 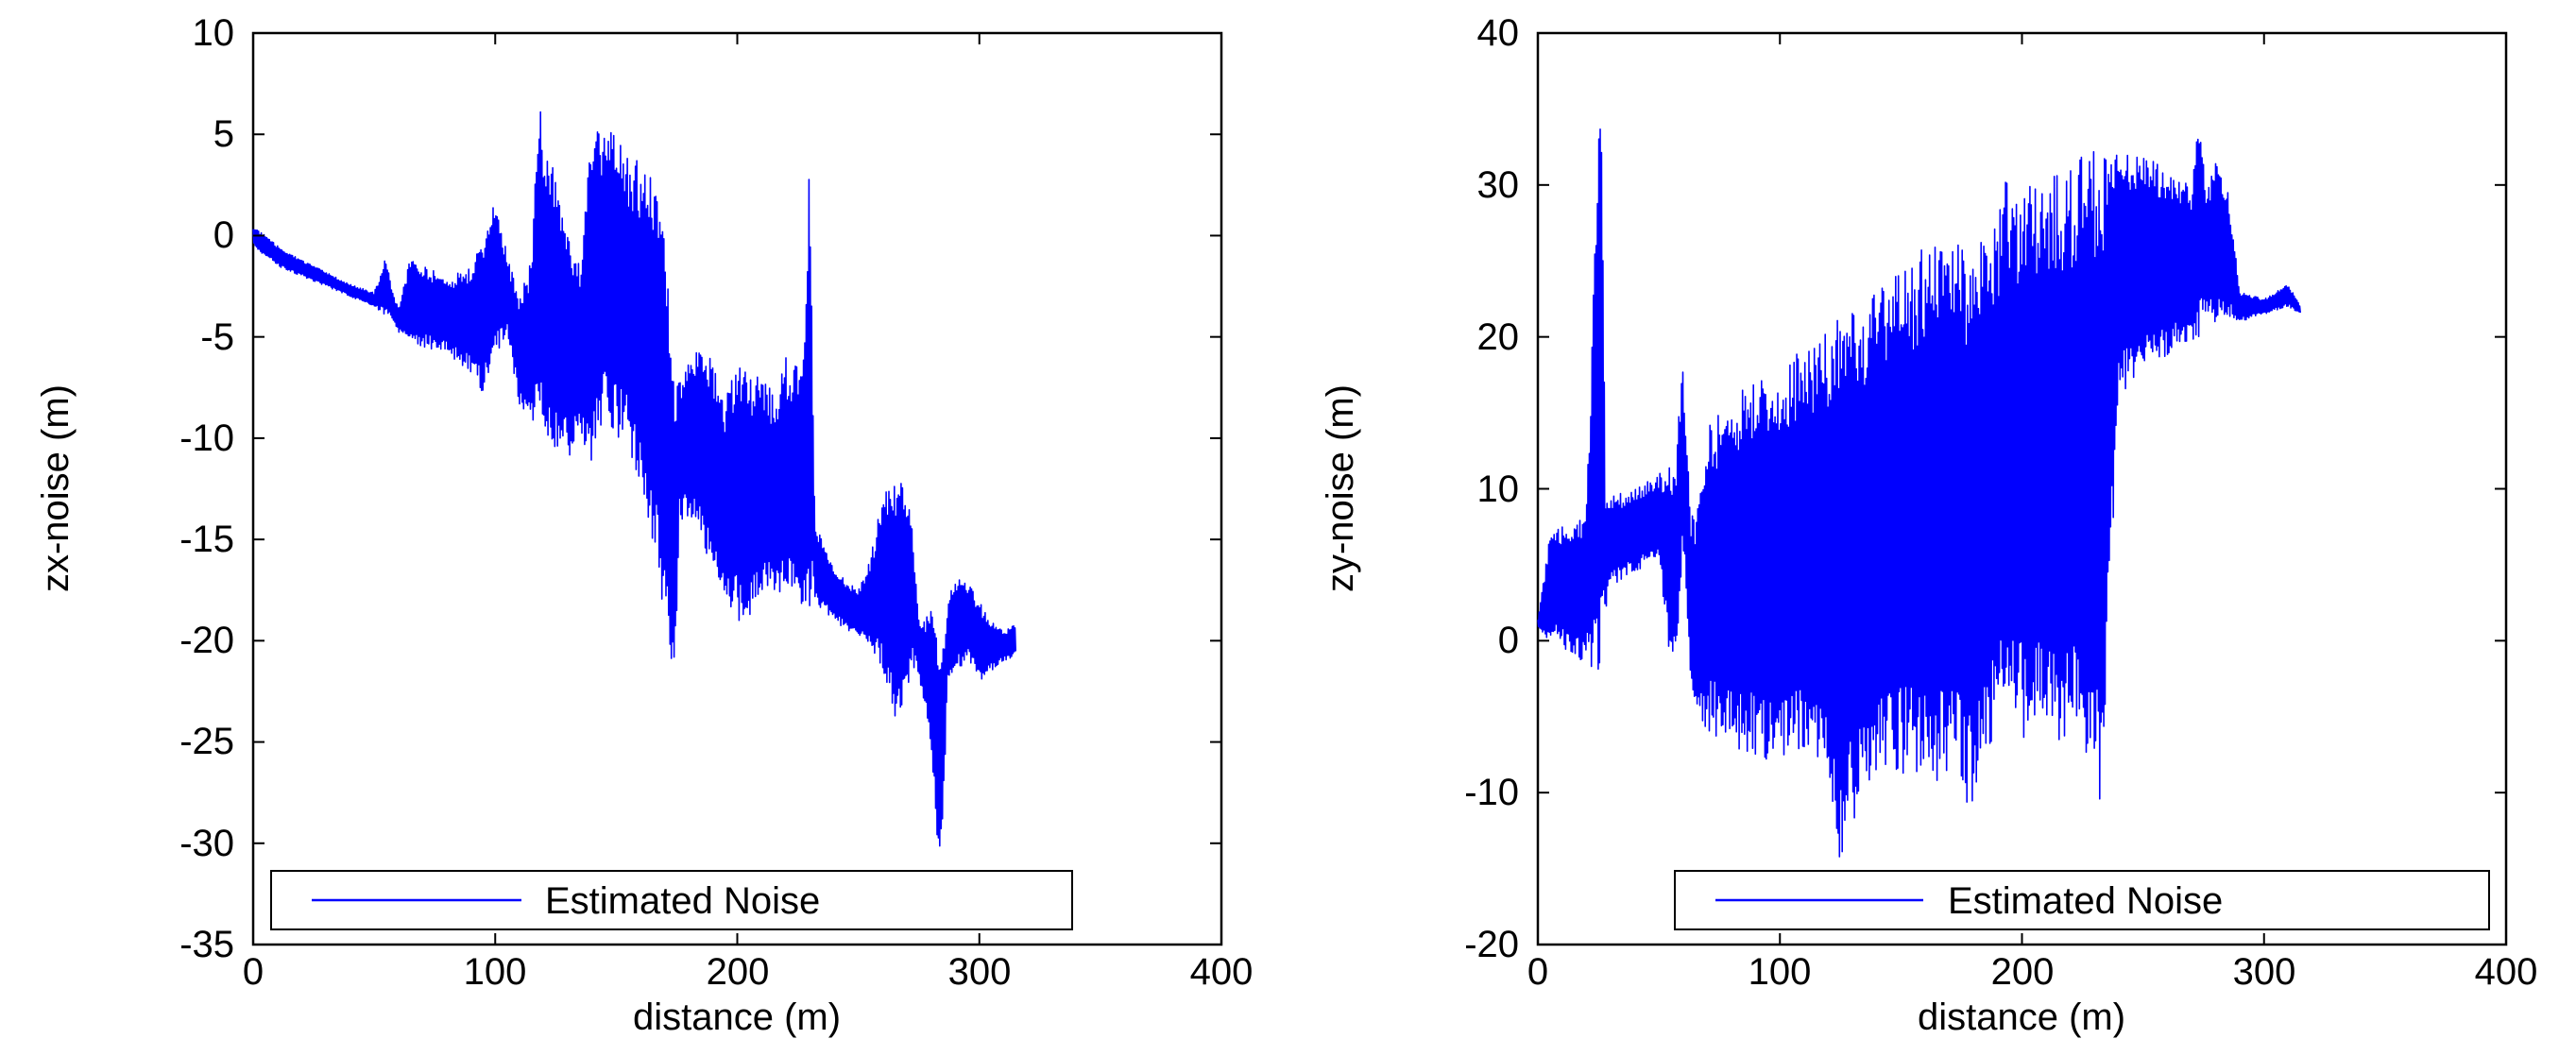 I want to click on y-tick-label: -35, so click(x=207, y=944).